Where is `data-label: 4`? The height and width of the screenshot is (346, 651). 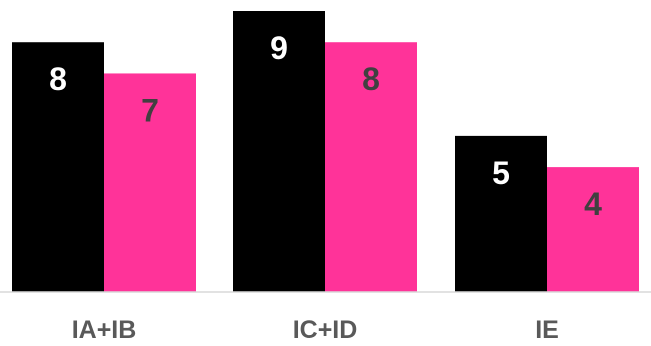
data-label: 4 is located at coordinates (593, 204).